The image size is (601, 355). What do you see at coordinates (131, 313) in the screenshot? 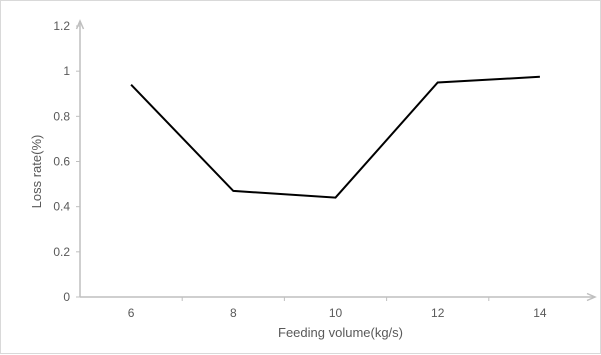
I see `x-tick-label: 6` at bounding box center [131, 313].